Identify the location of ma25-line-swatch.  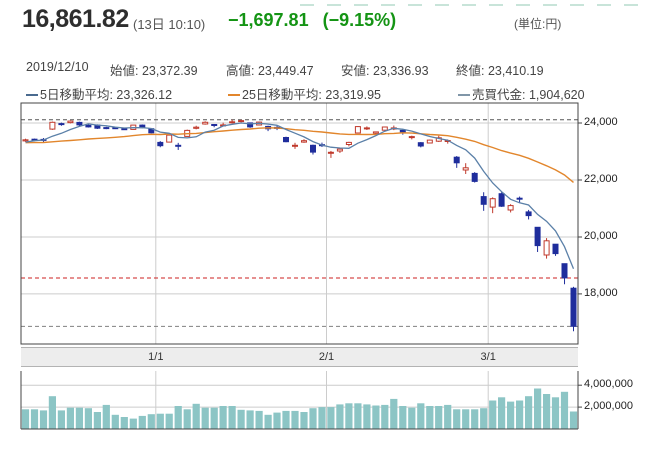
(234, 95).